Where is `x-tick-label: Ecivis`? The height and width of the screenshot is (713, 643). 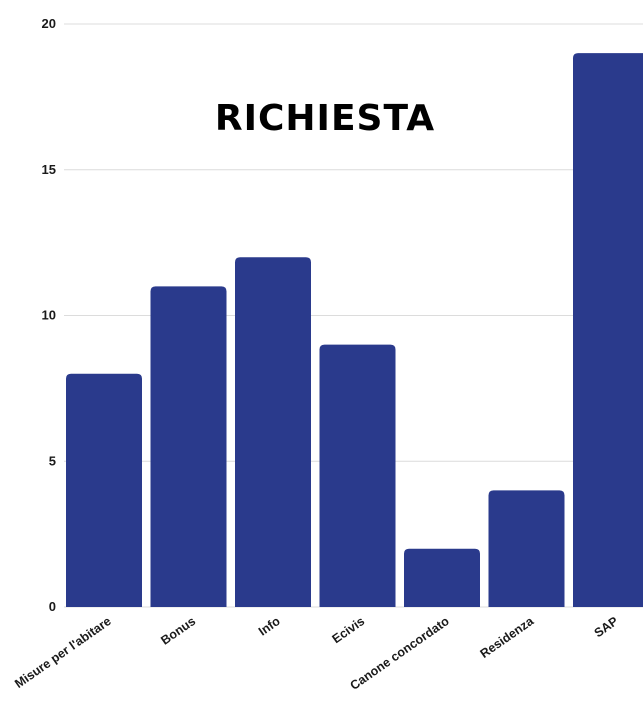
x-tick-label: Ecivis is located at coordinates (349, 630).